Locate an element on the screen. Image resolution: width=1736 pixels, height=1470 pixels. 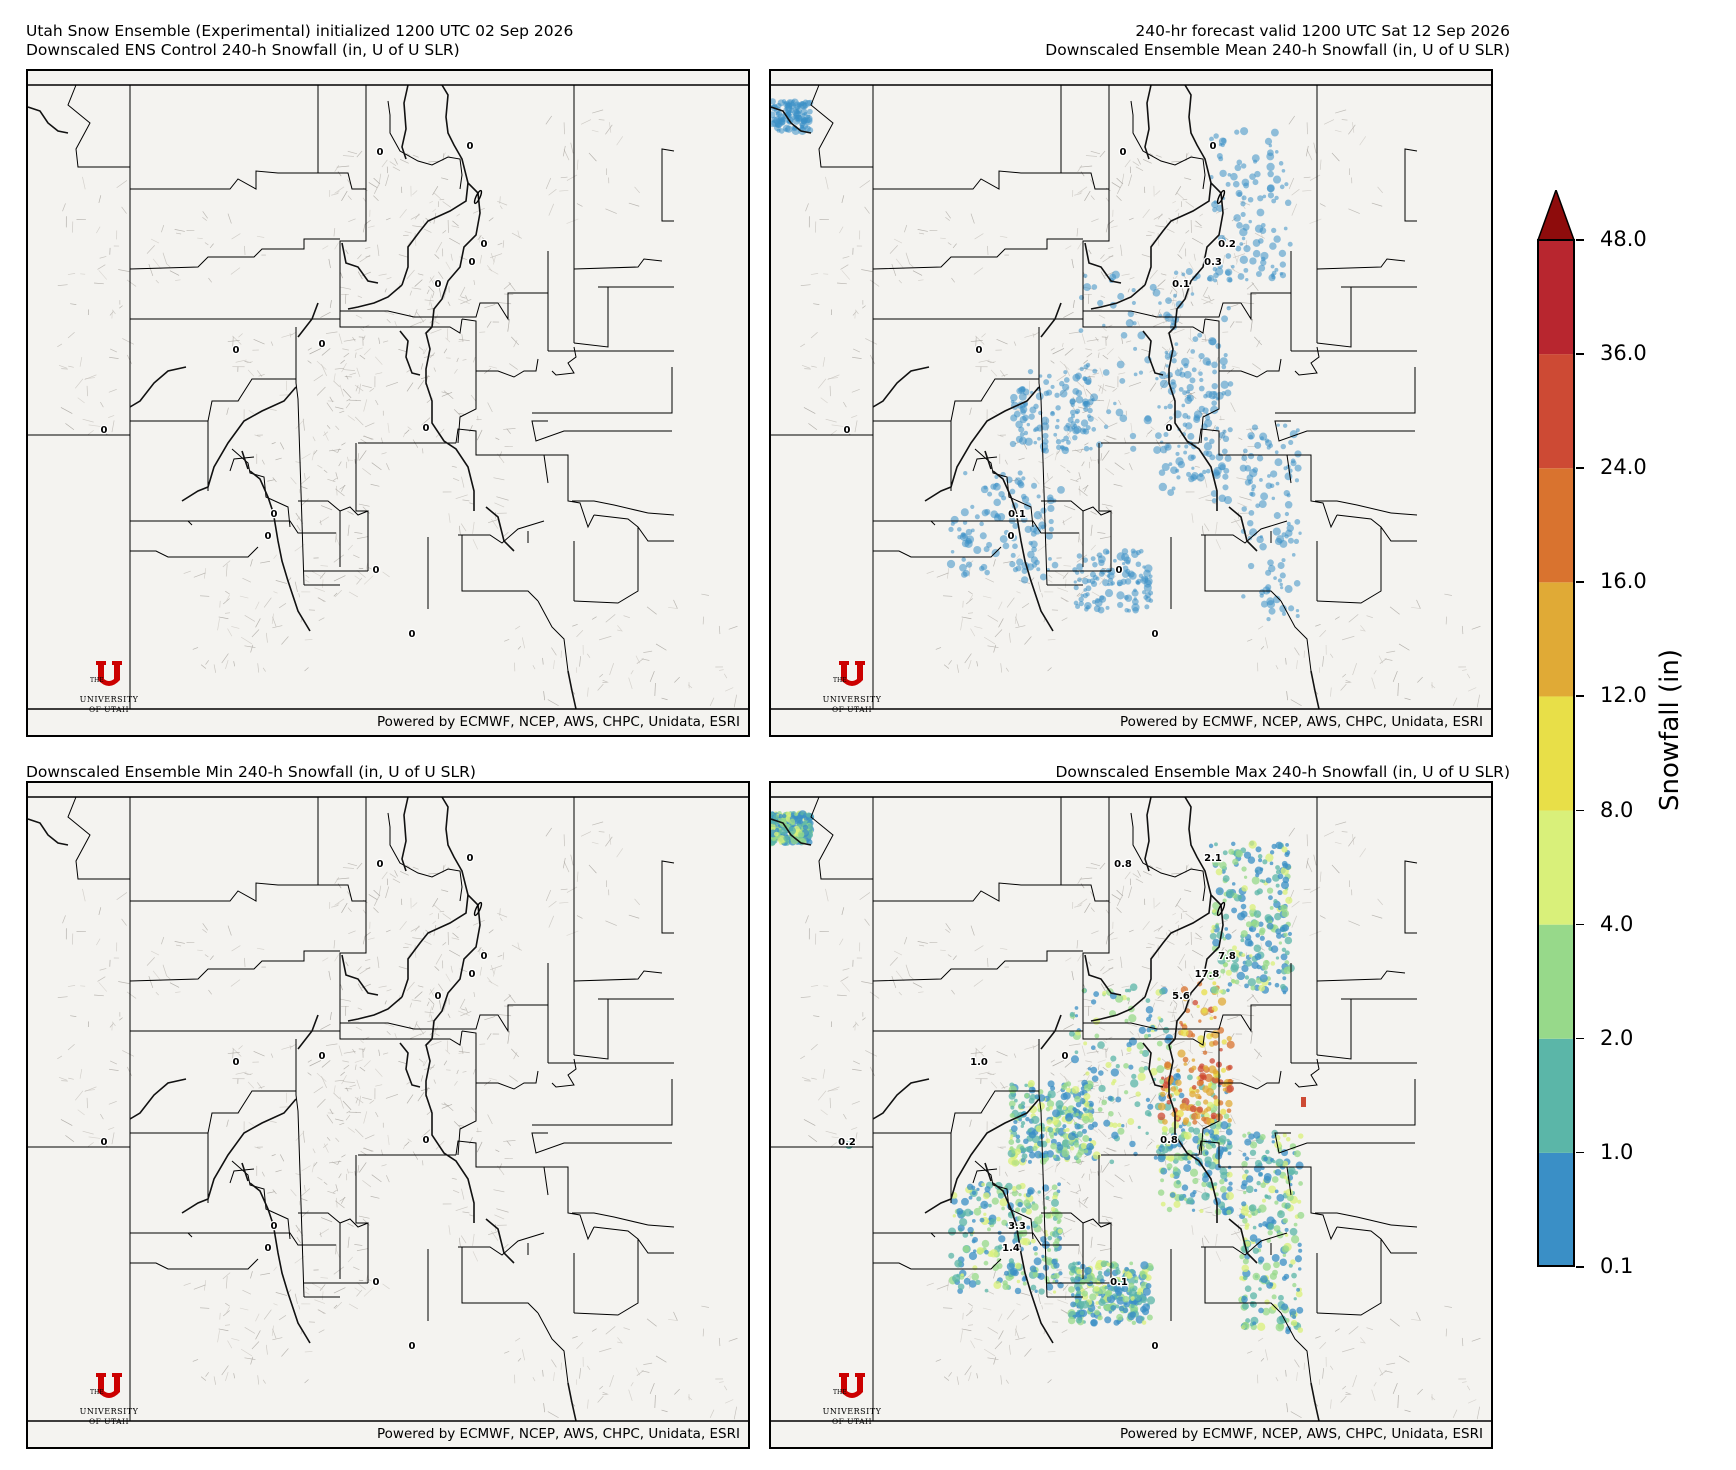
contour-label: 17.8 is located at coordinates (1207, 974).